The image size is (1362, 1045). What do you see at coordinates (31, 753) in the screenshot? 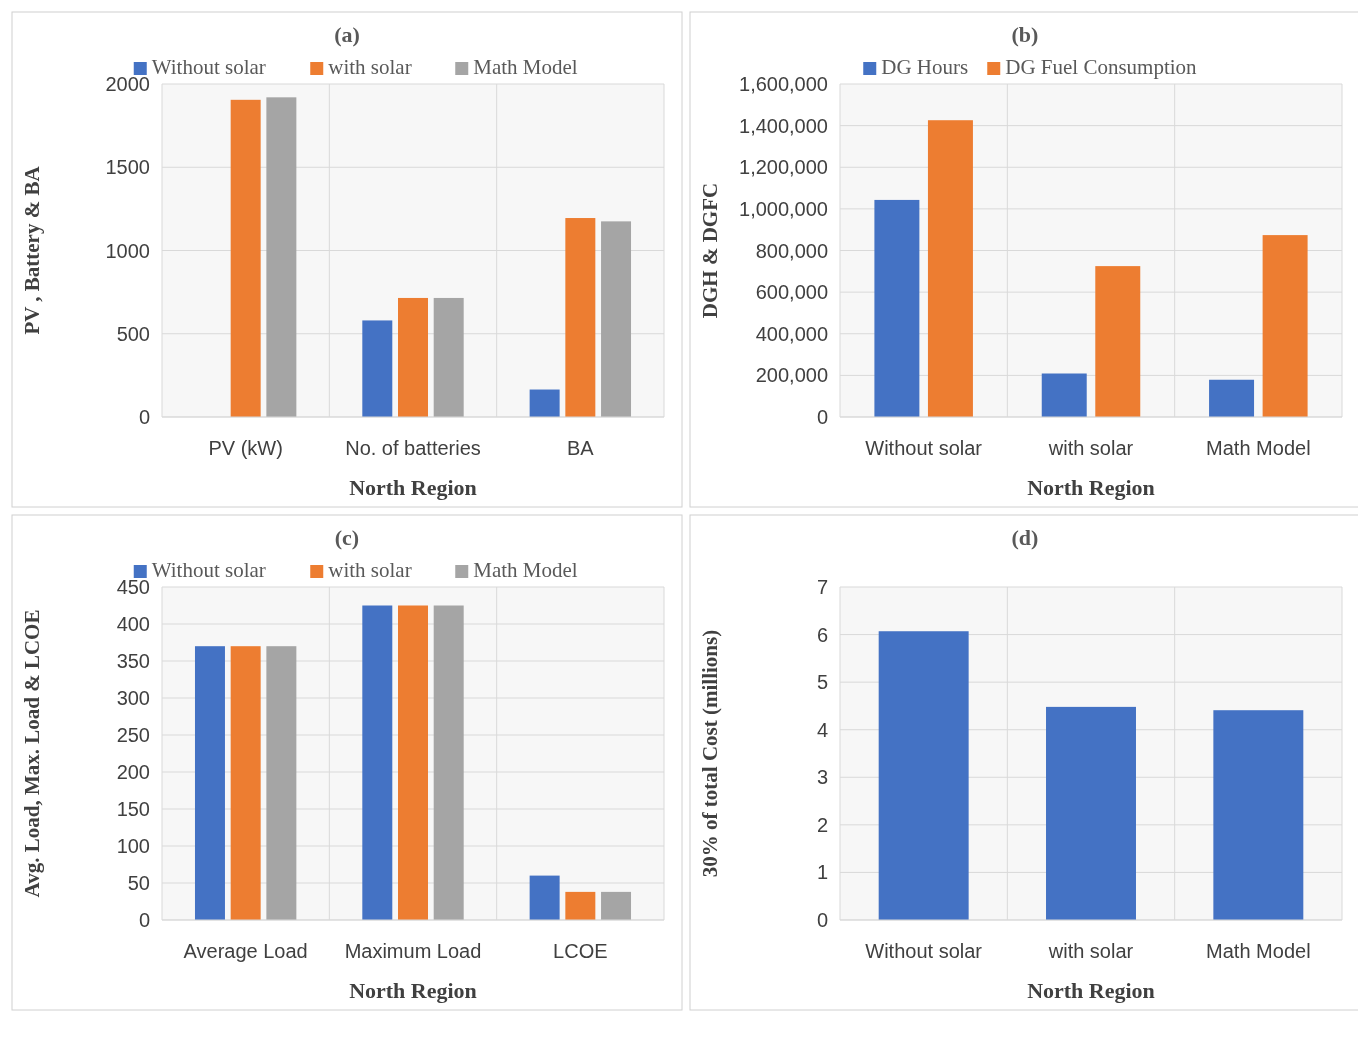
I see `y-axis-title: Avg. Load, Max. Load & LCOE` at bounding box center [31, 753].